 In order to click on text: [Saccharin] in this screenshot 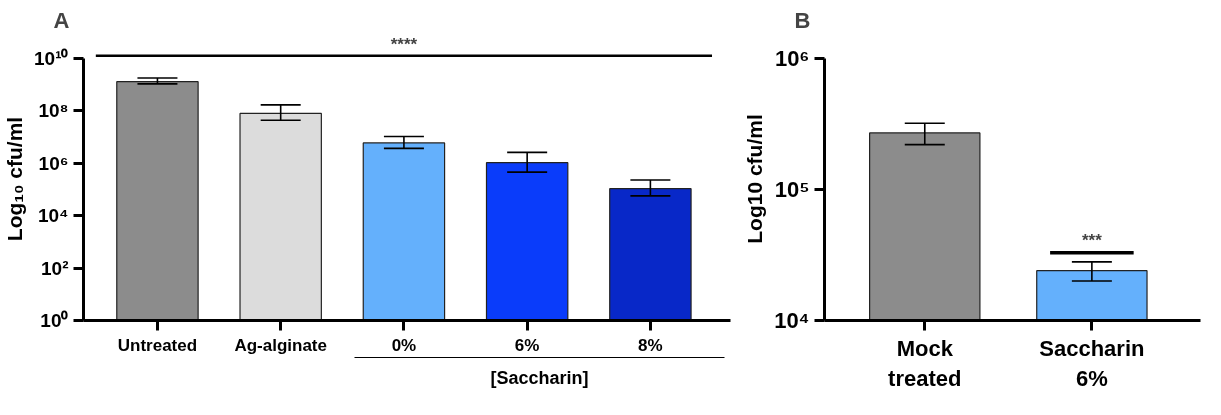, I will do `click(539, 377)`.